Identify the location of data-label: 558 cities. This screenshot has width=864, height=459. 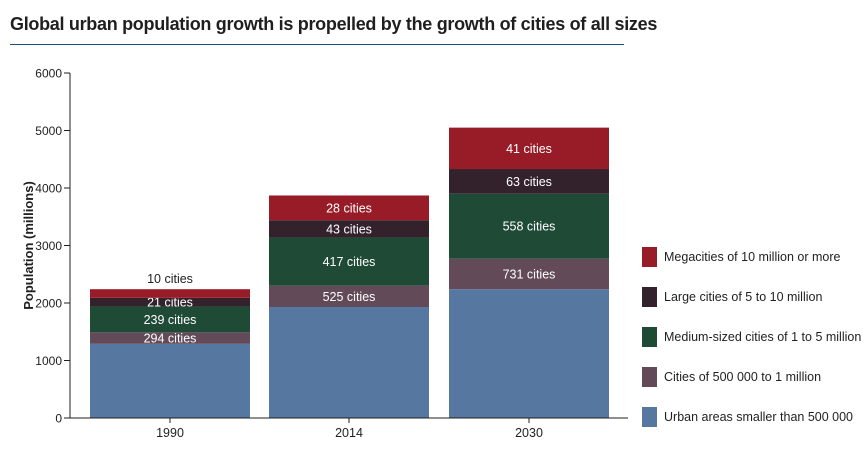
(529, 227).